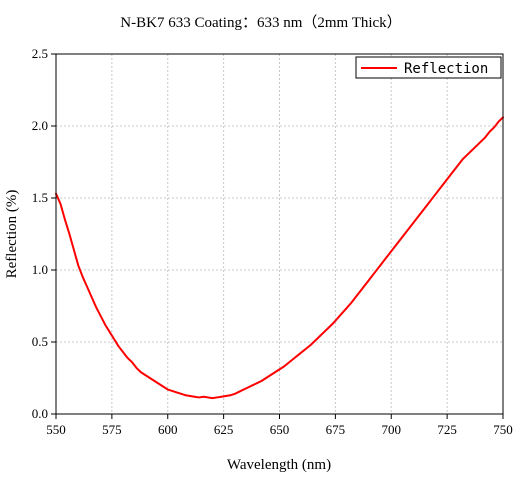 The image size is (523, 479). I want to click on x-tick-label: 750, so click(503, 429).